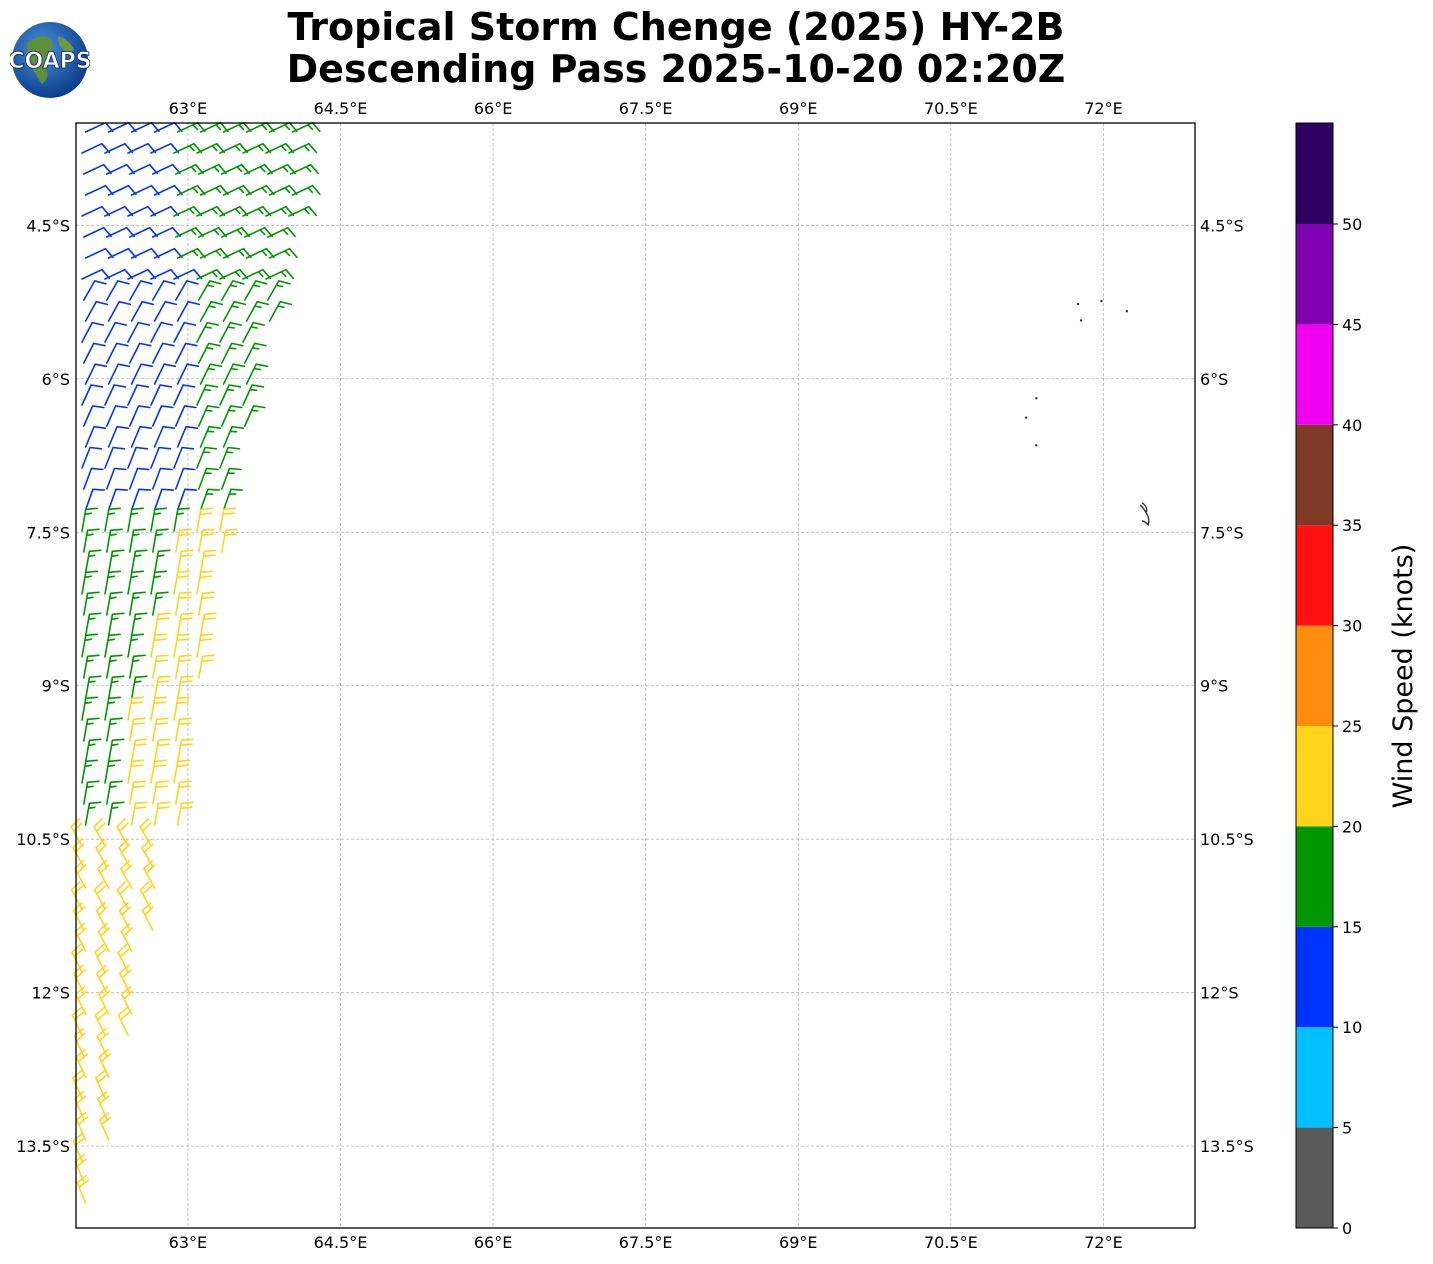  I want to click on lat-tick-left: 7.5°S, so click(48, 532).